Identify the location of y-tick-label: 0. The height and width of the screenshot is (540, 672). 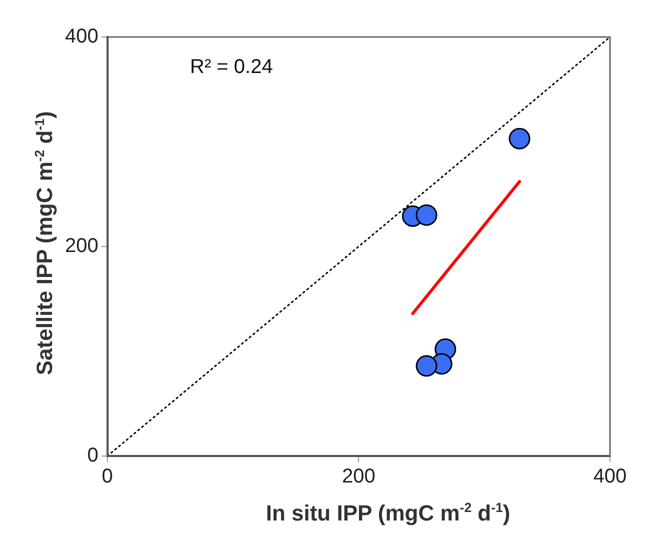
(92, 455).